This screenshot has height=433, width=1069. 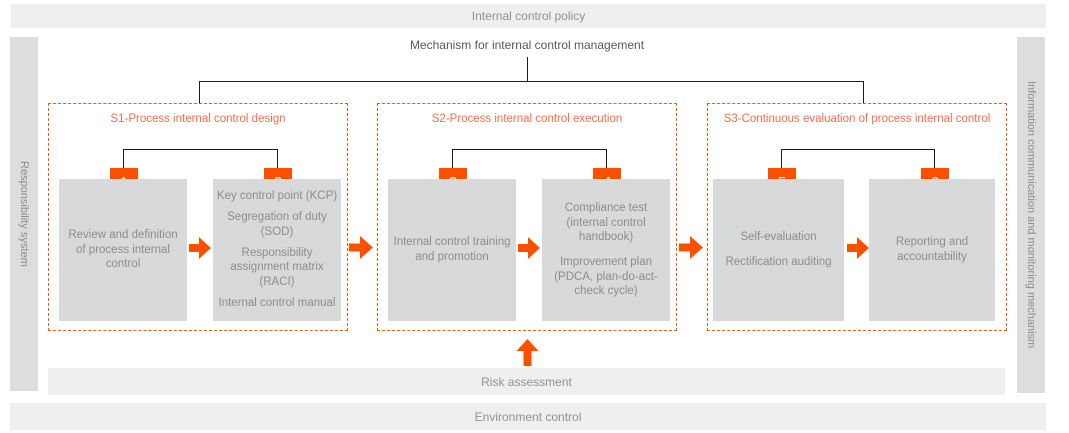 I want to click on step-3-box: Internal control training and promotion, so click(x=452, y=250).